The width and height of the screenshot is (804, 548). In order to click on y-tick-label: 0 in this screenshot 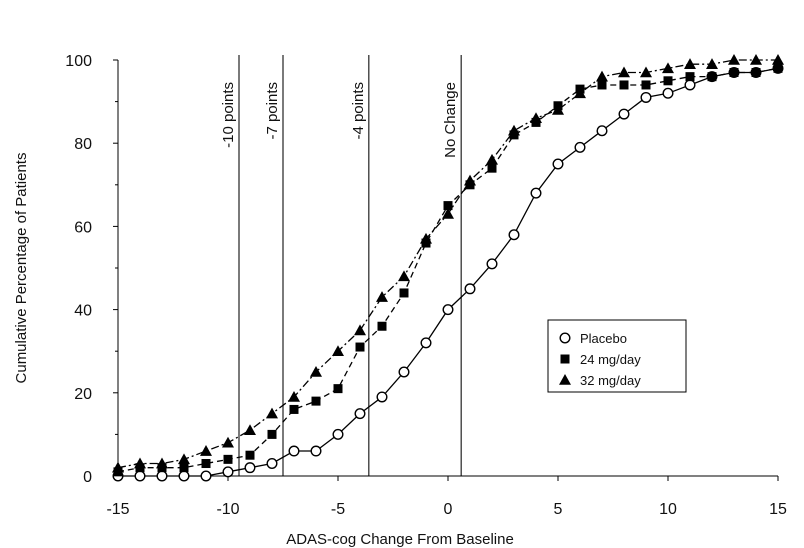, I will do `click(87, 477)`.